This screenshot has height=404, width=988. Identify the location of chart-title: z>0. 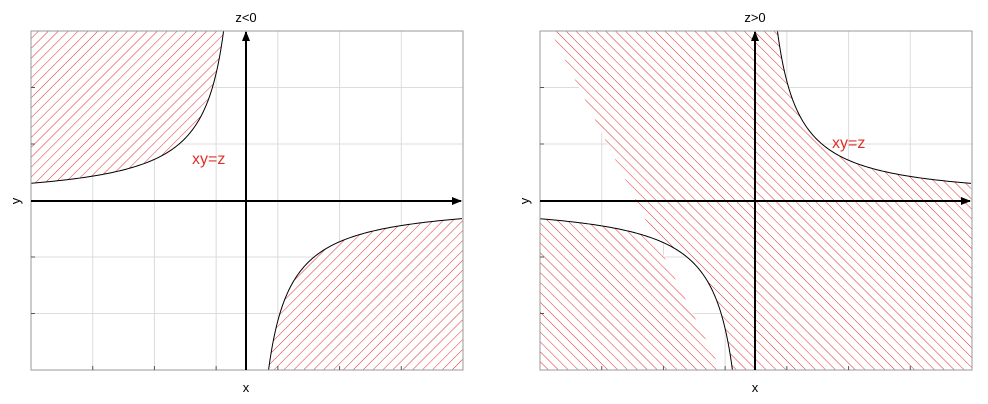
(754, 17).